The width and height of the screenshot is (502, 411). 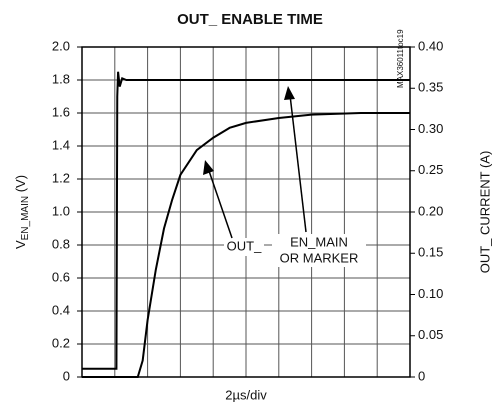 I want to click on y2-tick-label: 0, so click(x=421, y=375).